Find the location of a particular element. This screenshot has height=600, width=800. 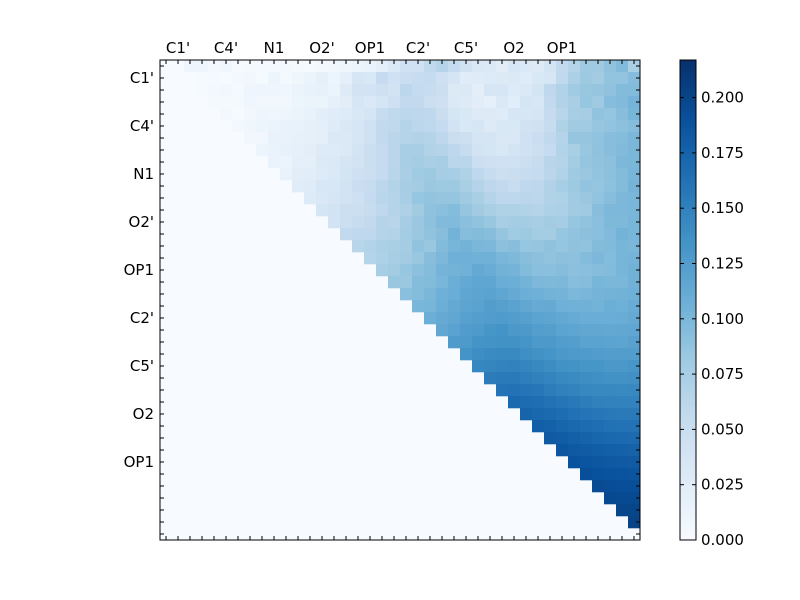

y-tick-label: C4' is located at coordinates (142, 126).